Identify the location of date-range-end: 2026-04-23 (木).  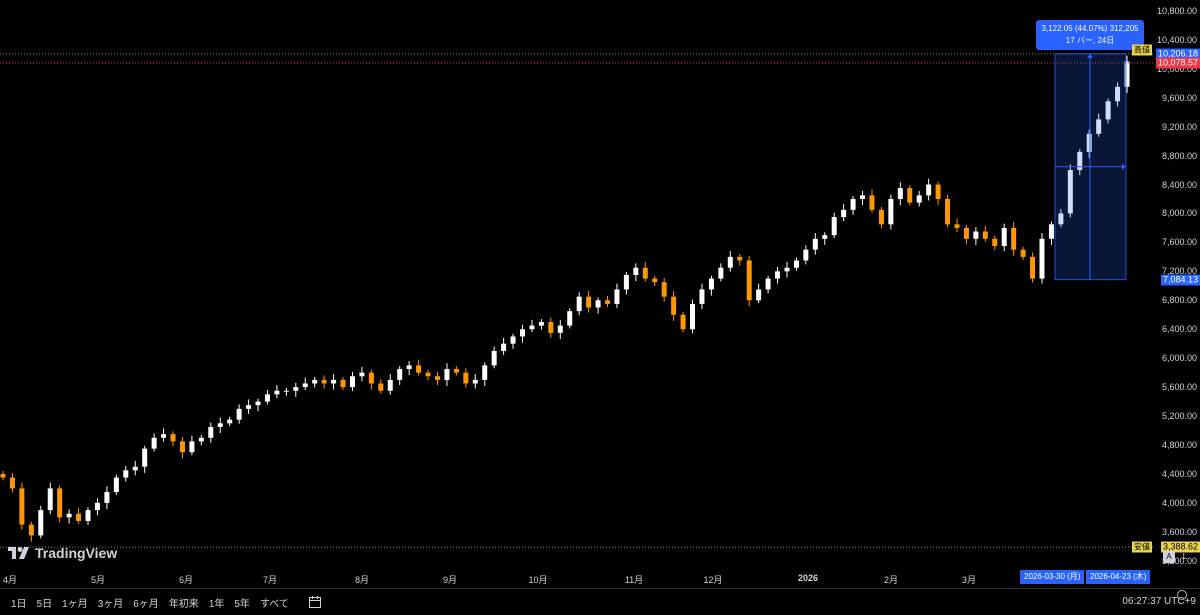
(1118, 577).